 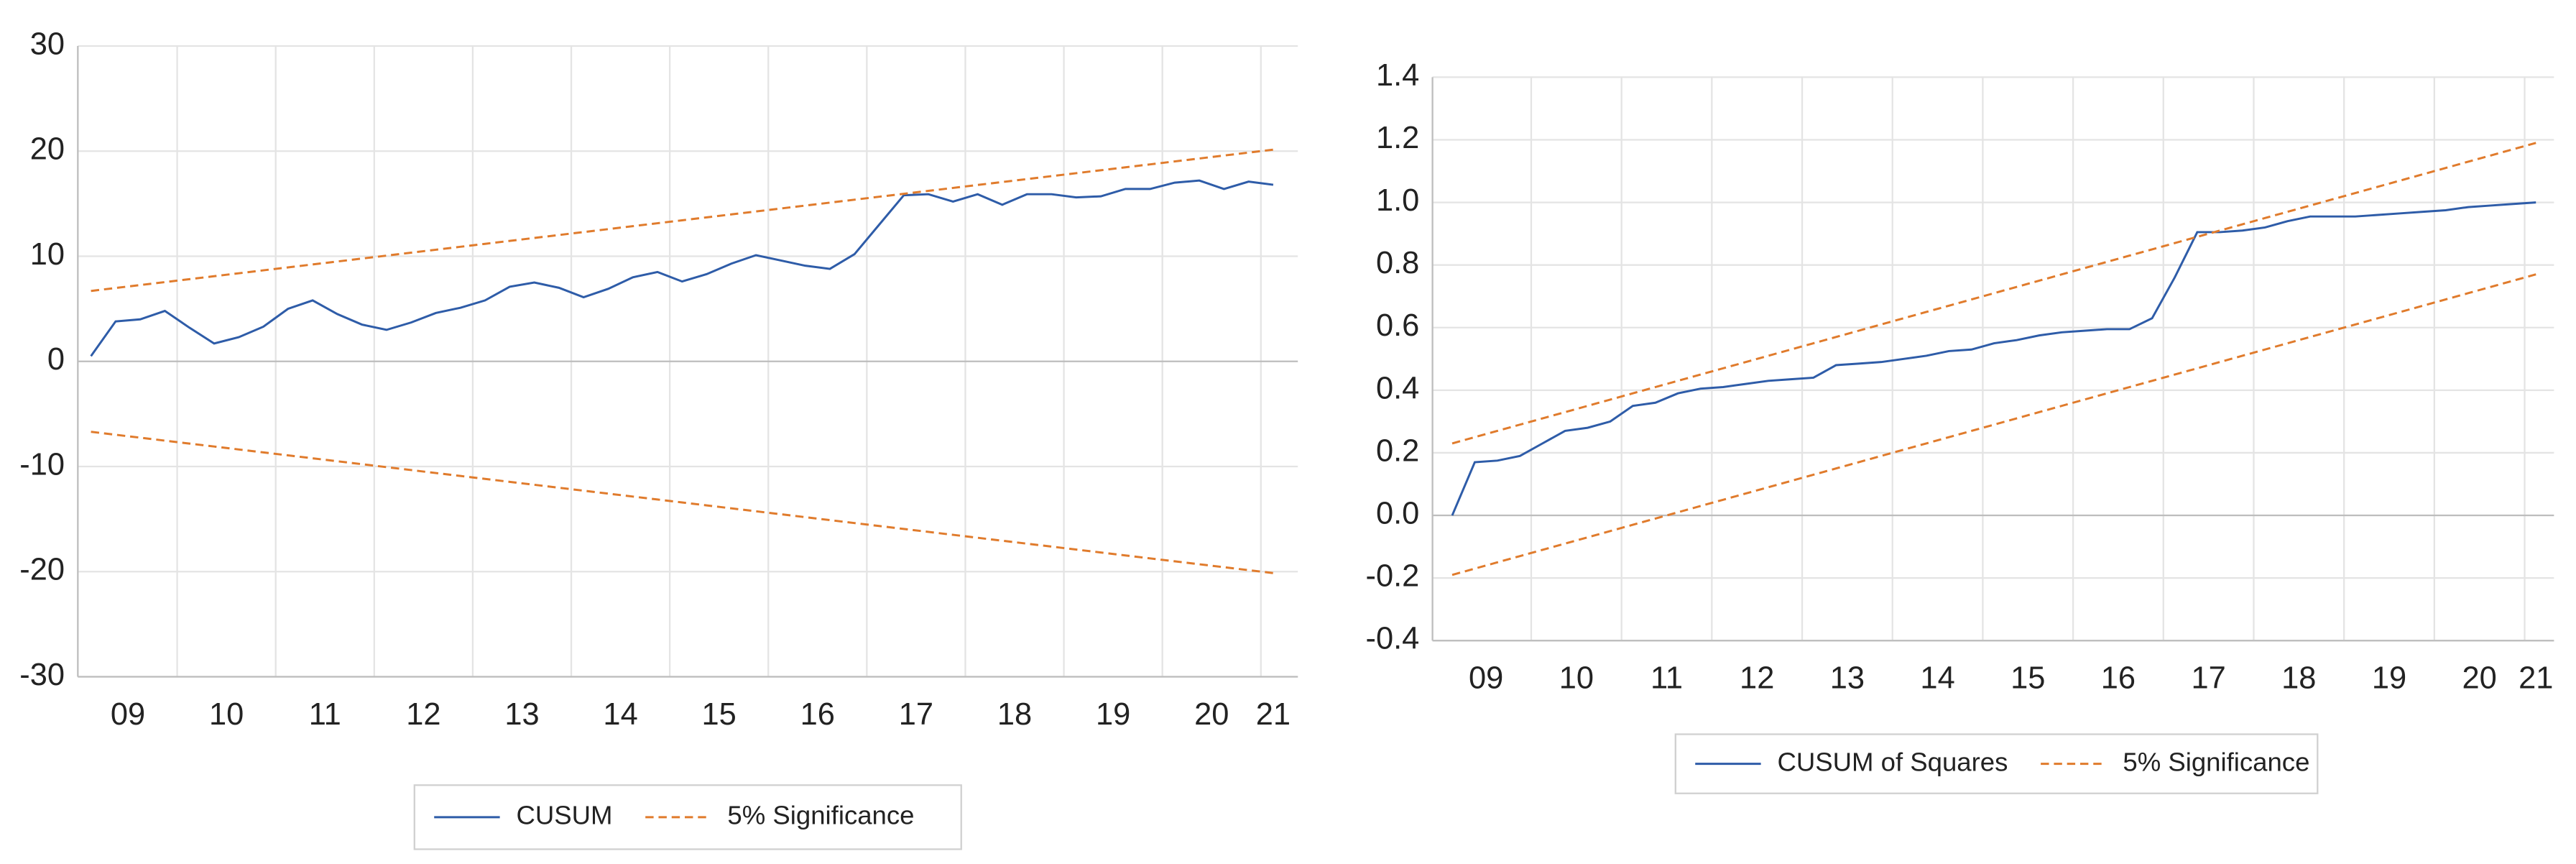 What do you see at coordinates (1397, 201) in the screenshot?
I see `y-tick-label: 1.0` at bounding box center [1397, 201].